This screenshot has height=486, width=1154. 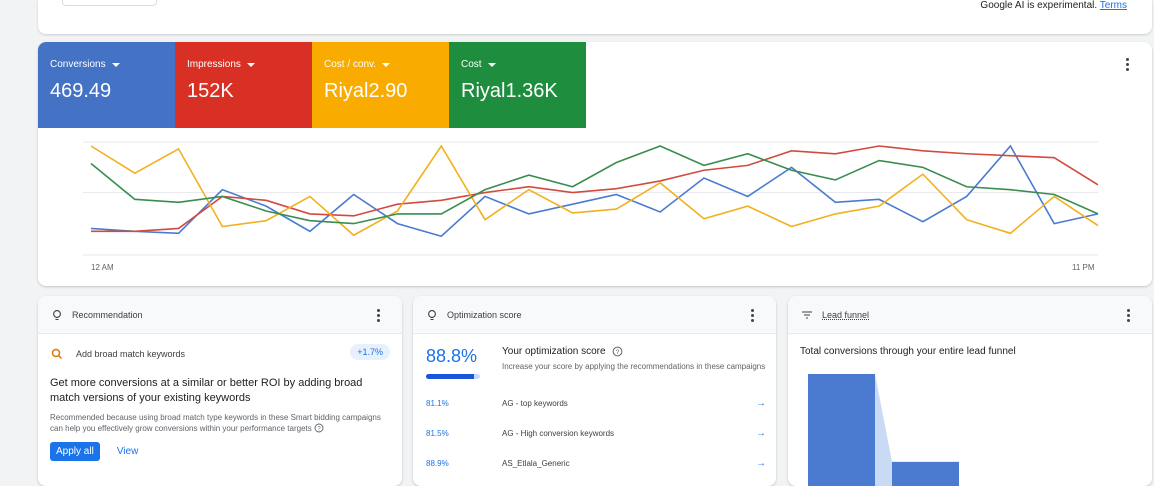 I want to click on campaign-row: 81.1% AG - top keywords →, so click(x=596, y=403).